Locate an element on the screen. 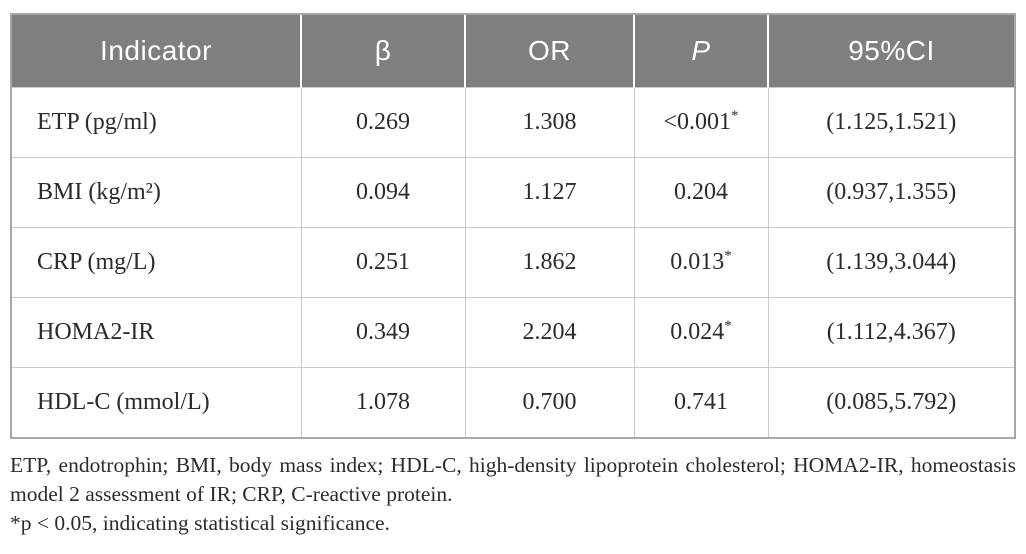 The width and height of the screenshot is (1026, 554). table-row: HOMA2-IR 0.349 2.204 0.024* (1.112,4.367) is located at coordinates (513, 332).